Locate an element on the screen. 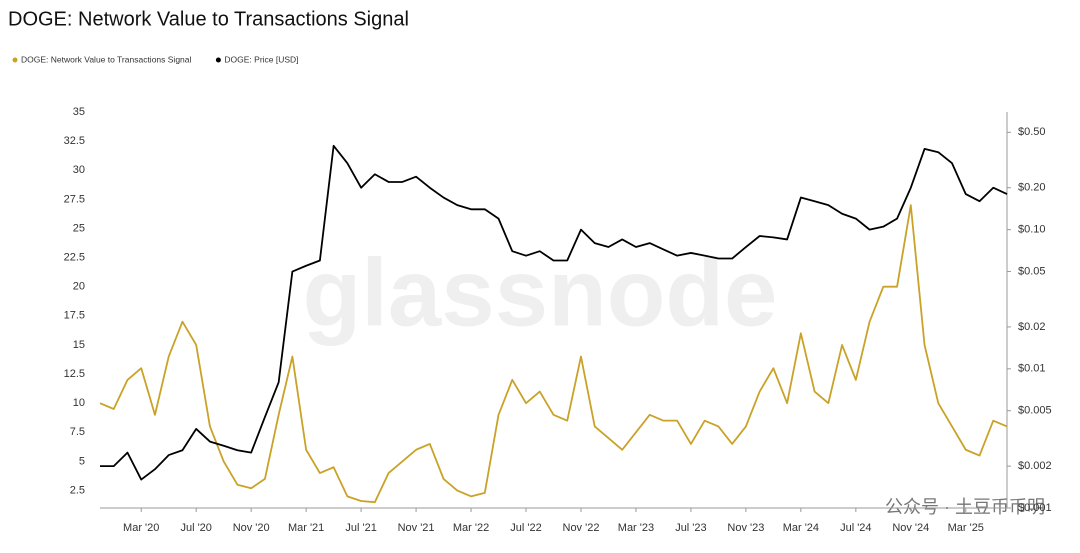  y-tick-label: 12.5 is located at coordinates (74, 374).